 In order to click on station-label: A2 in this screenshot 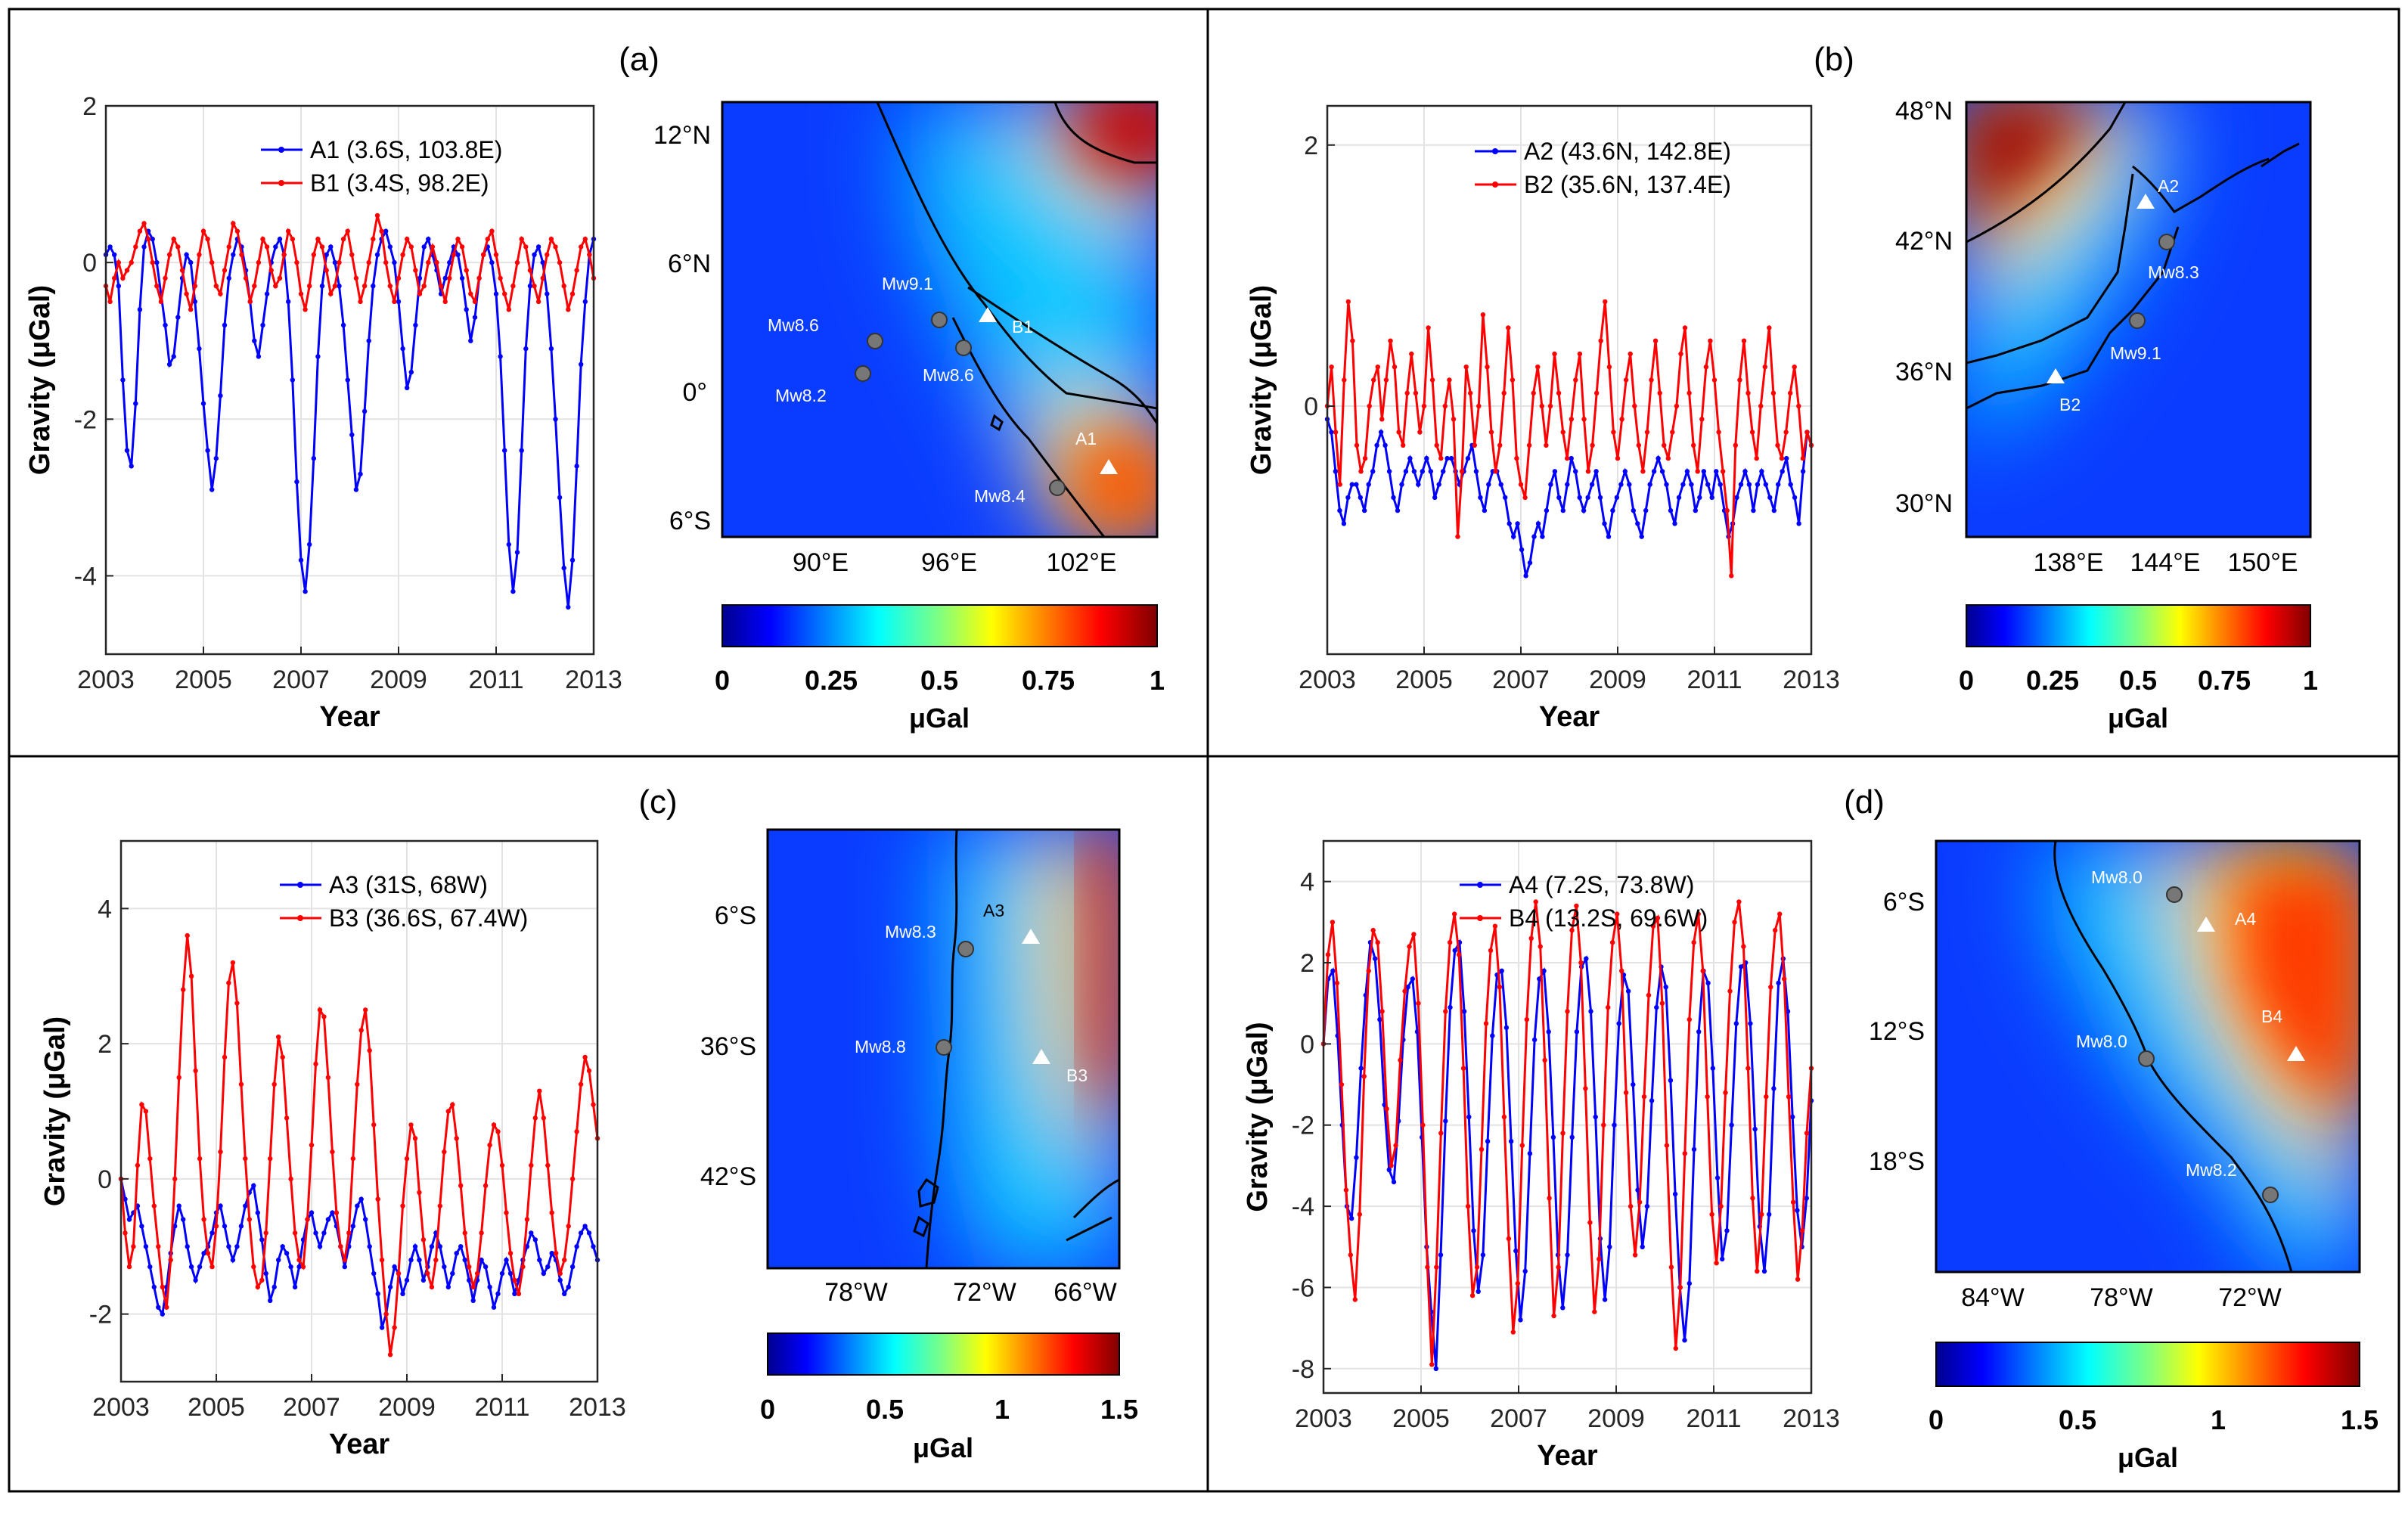, I will do `click(2168, 186)`.